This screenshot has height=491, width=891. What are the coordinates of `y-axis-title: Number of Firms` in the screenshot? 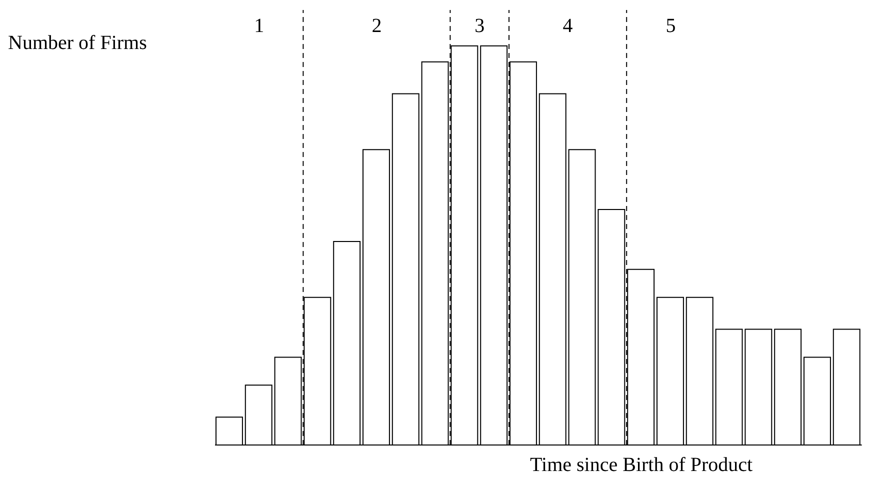 It's located at (77, 43).